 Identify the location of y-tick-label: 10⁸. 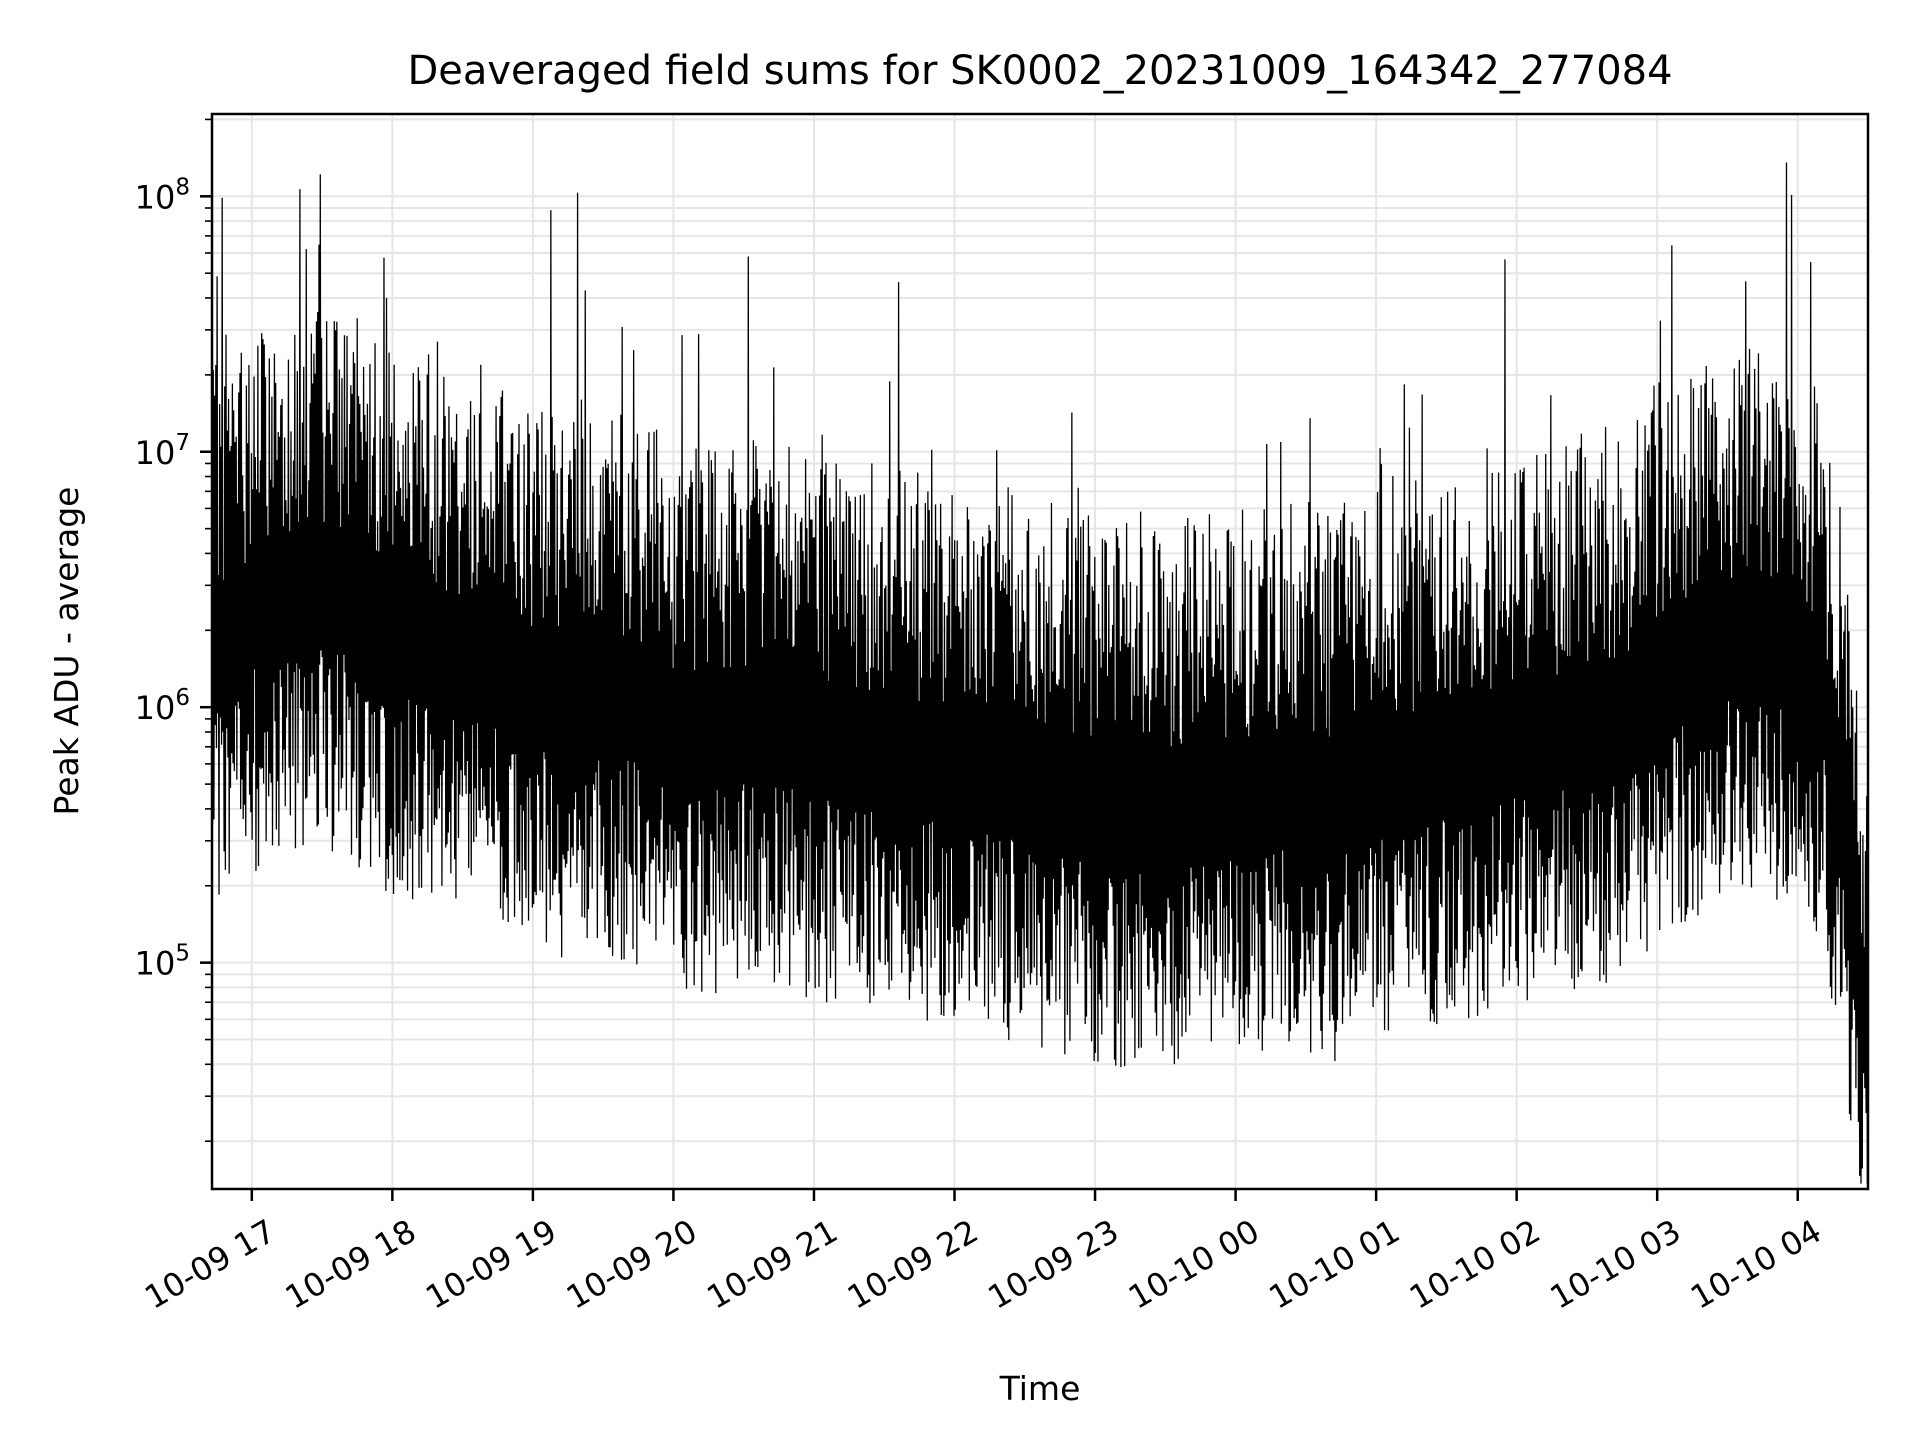
(162, 195).